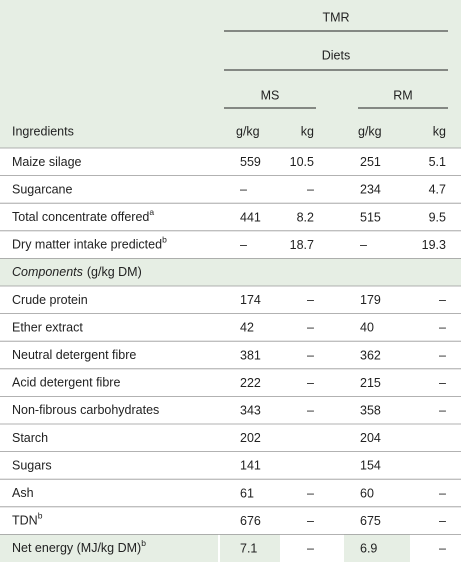  I want to click on footnote-mark: a, so click(151, 212).